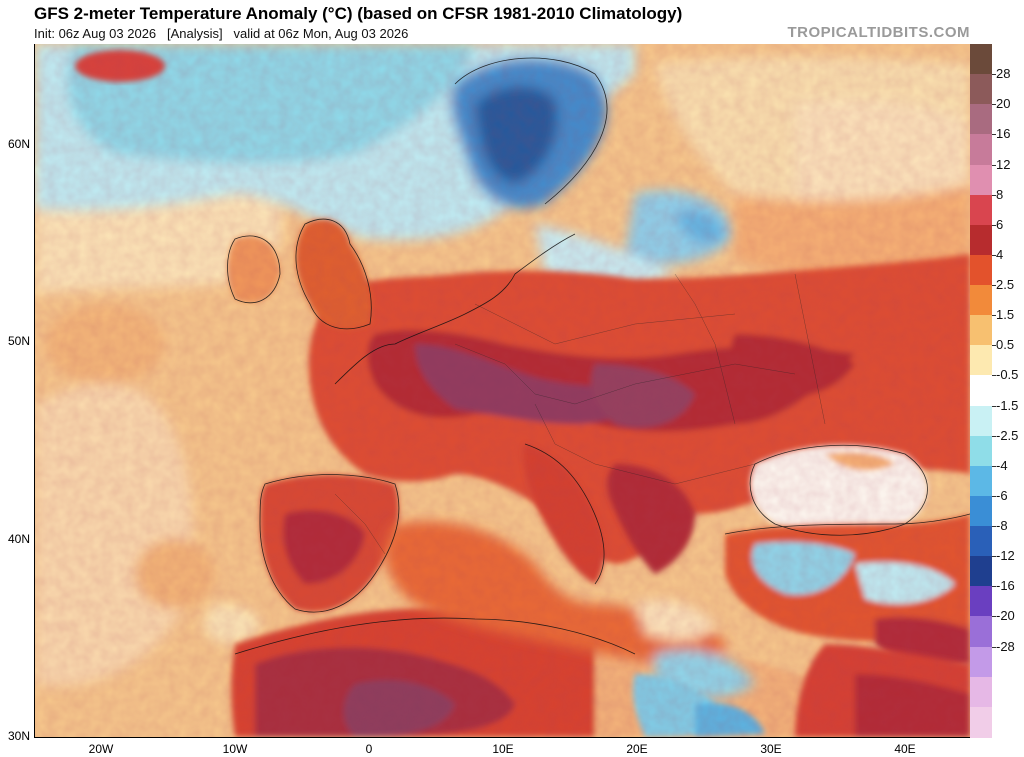 This screenshot has width=1024, height=757. I want to click on colorbar-label: 0.5, so click(1005, 345).